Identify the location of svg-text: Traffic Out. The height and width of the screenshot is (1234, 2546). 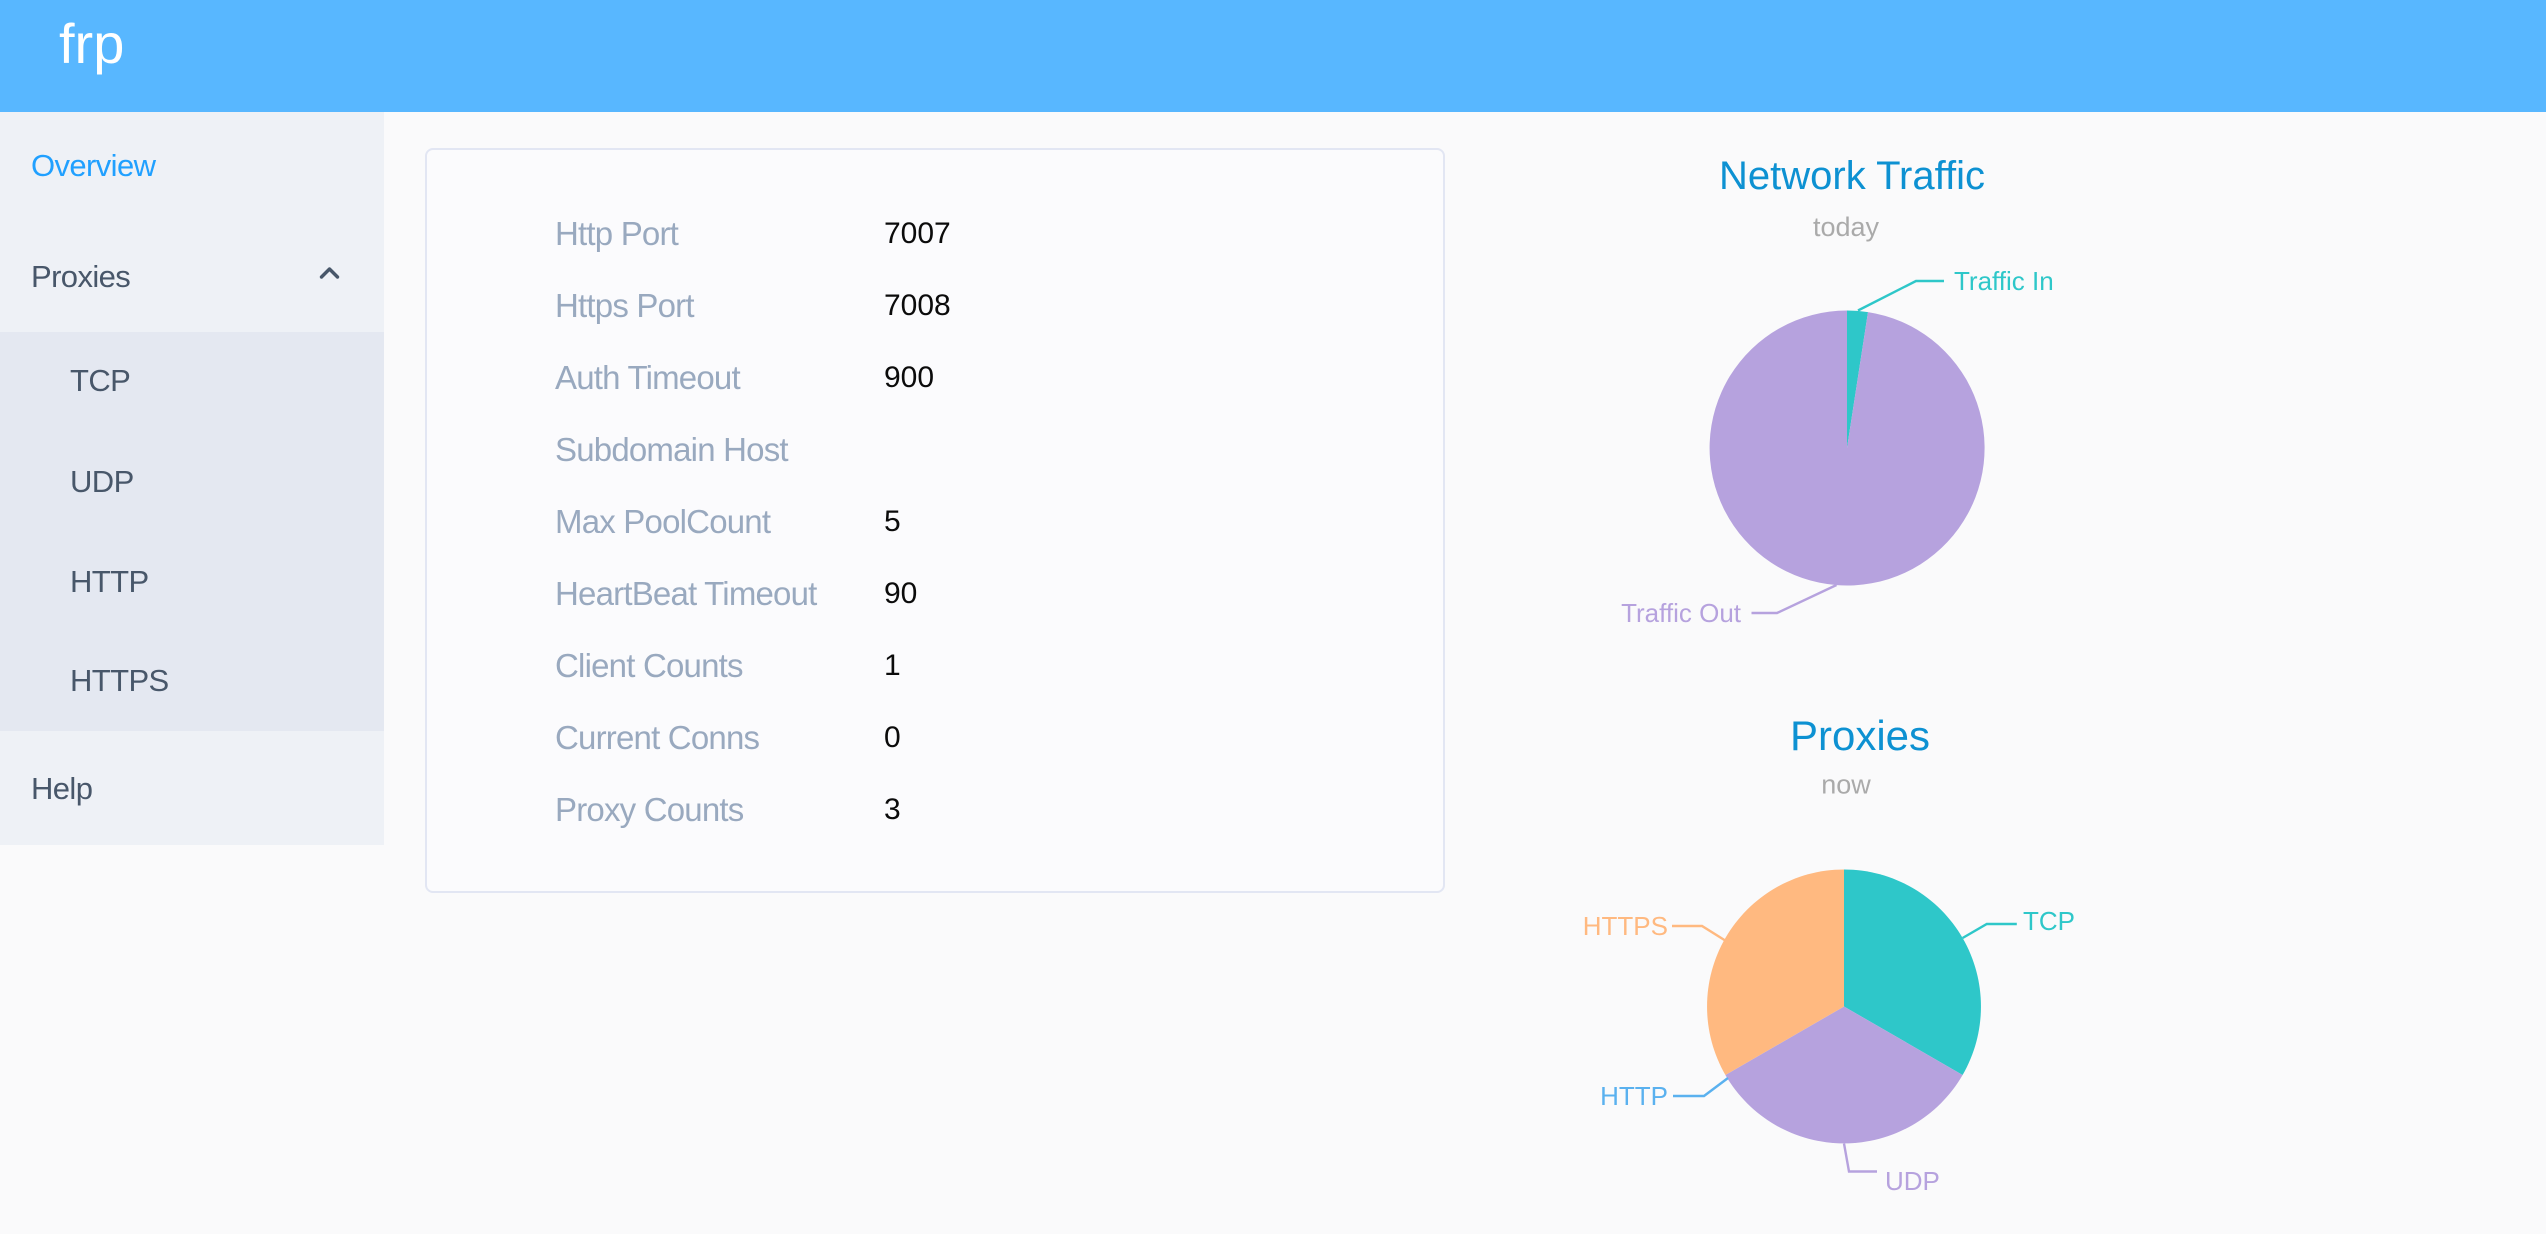
(1681, 613).